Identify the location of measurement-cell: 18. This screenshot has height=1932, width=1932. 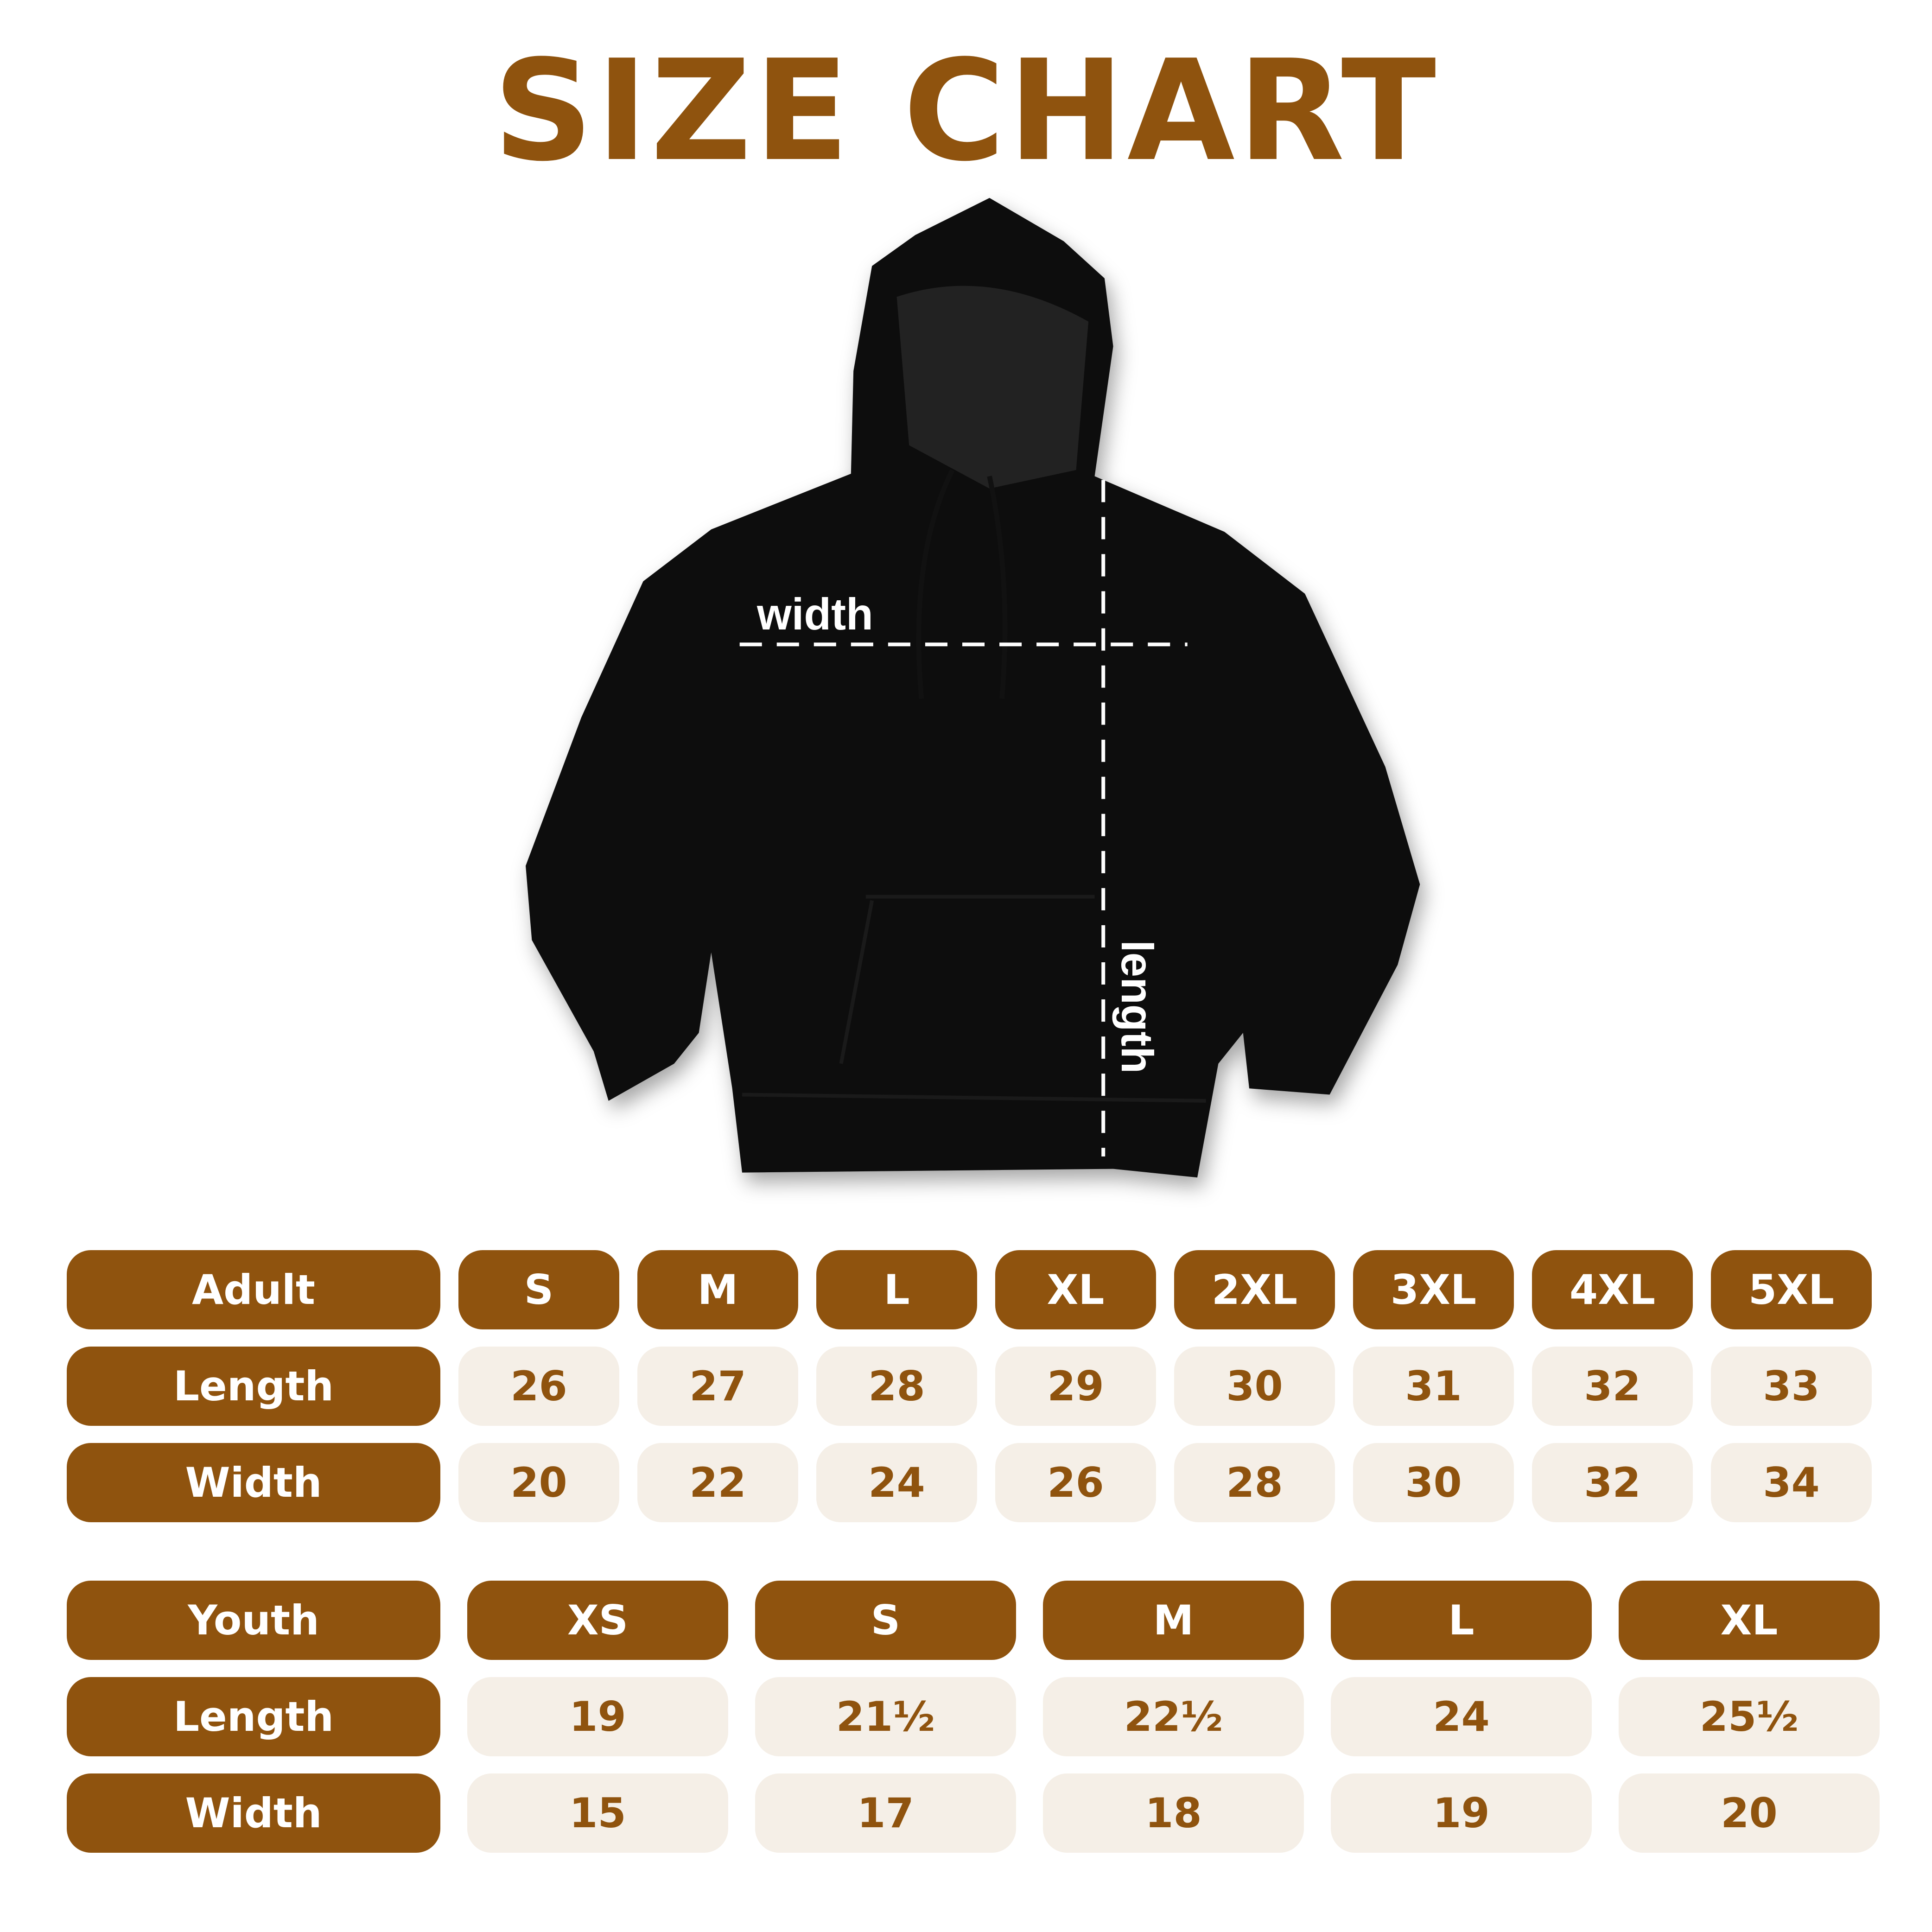
(1173, 1813).